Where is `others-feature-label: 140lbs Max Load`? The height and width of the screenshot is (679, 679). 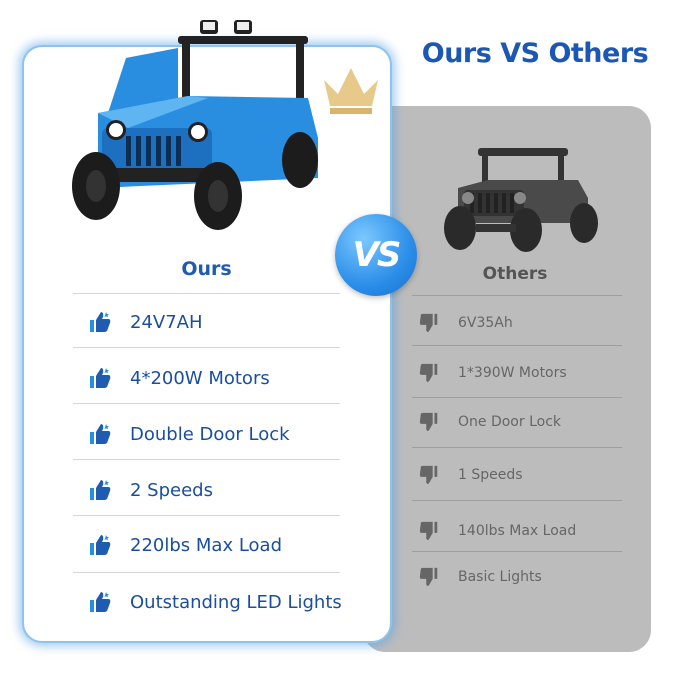 others-feature-label: 140lbs Max Load is located at coordinates (517, 531).